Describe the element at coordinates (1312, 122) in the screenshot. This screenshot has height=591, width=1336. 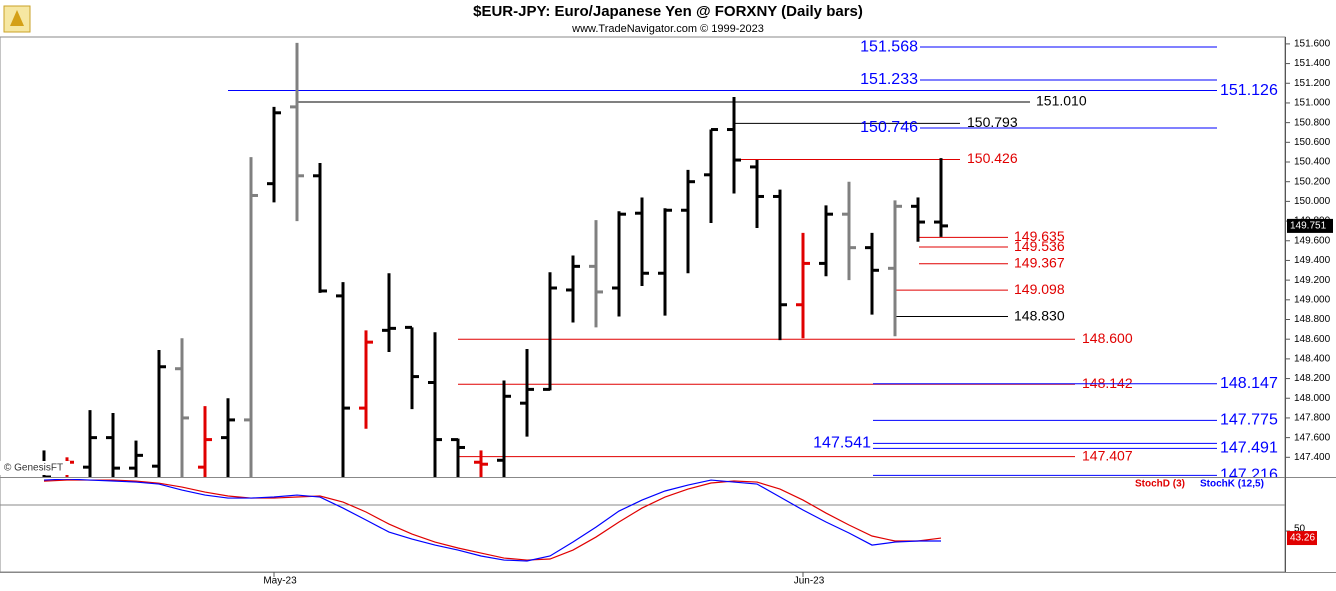
I see `y-tick-label: 150.800` at that location.